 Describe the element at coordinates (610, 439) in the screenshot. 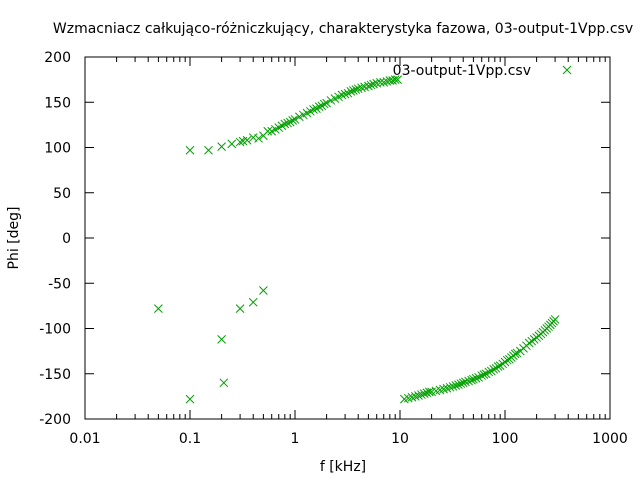

I see `x-tick-label: 1000` at that location.